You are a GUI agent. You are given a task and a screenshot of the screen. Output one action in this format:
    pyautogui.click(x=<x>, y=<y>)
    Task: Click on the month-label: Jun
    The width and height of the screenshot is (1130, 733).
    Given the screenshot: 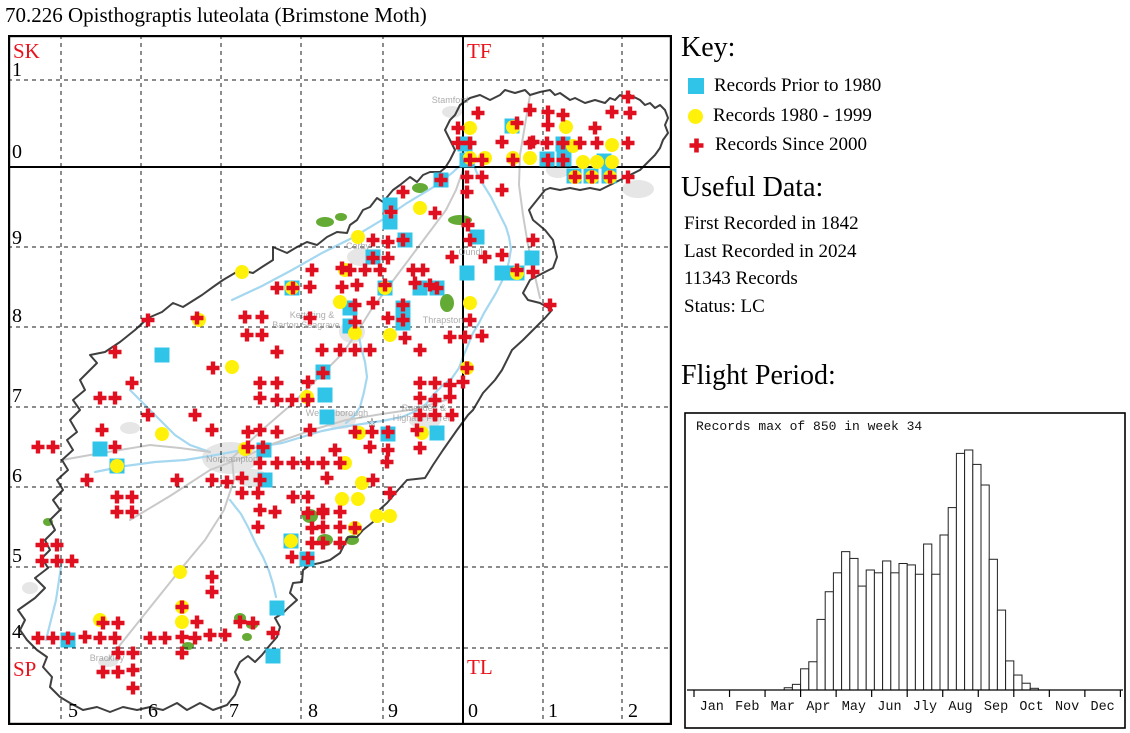 What is the action you would take?
    pyautogui.click(x=889, y=707)
    